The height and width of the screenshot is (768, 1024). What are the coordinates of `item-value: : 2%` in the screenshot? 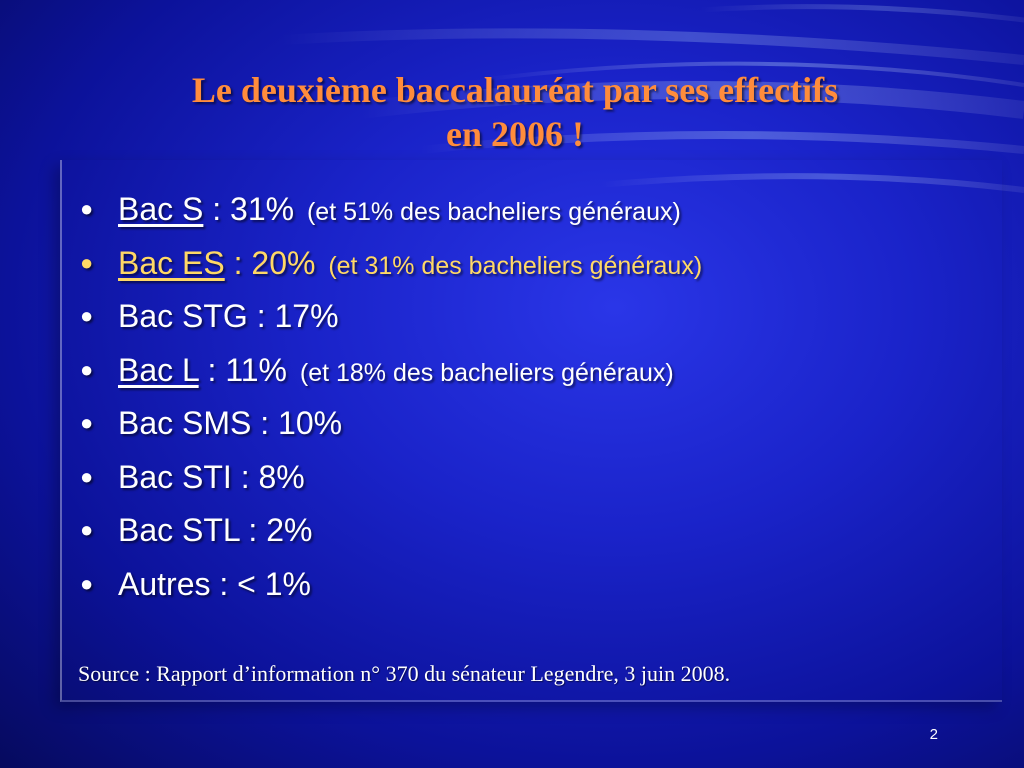 It's located at (276, 530).